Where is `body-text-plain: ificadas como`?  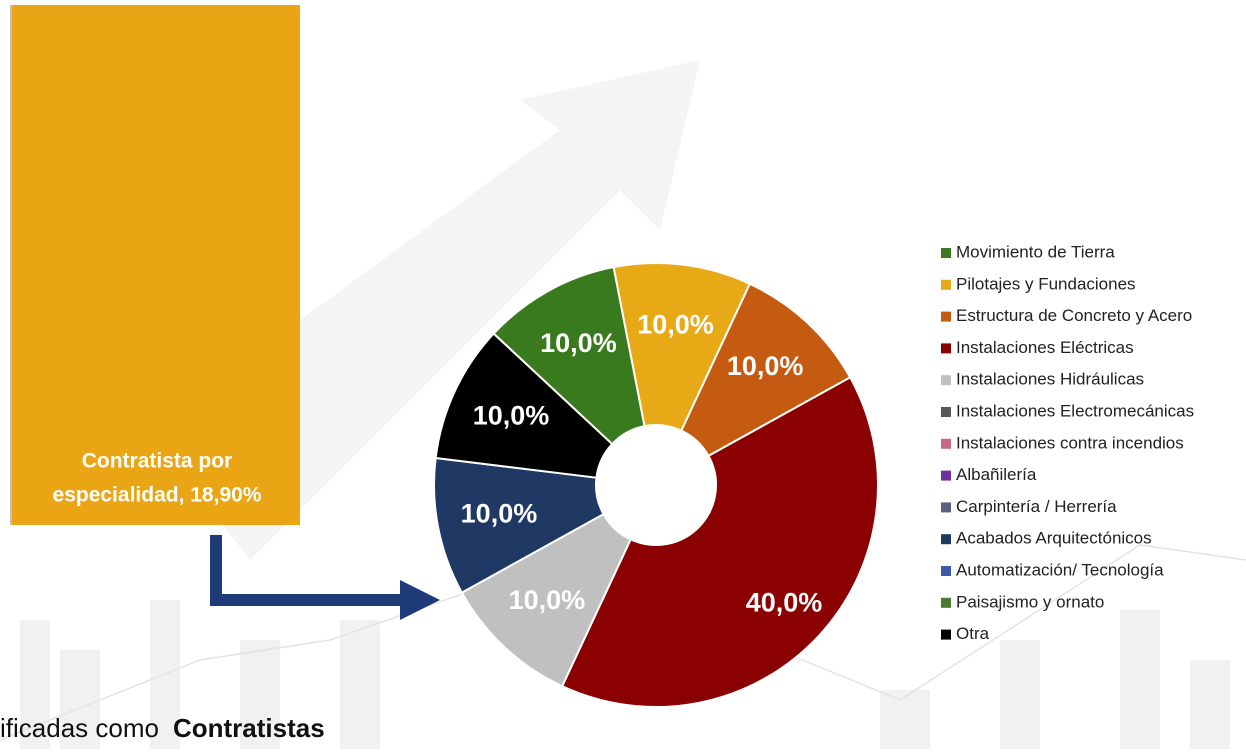 body-text-plain: ificadas como is located at coordinates (79, 728).